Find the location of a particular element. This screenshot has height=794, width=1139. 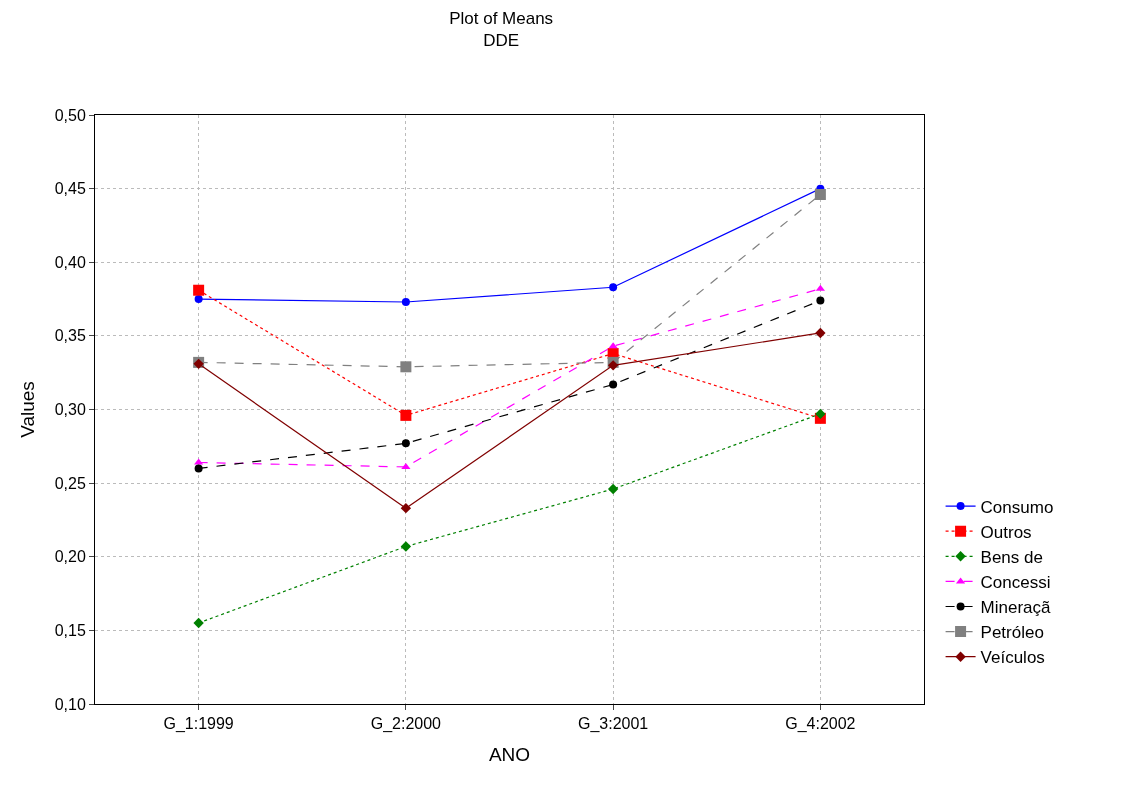

x-axis-title: ANO is located at coordinates (509, 754).